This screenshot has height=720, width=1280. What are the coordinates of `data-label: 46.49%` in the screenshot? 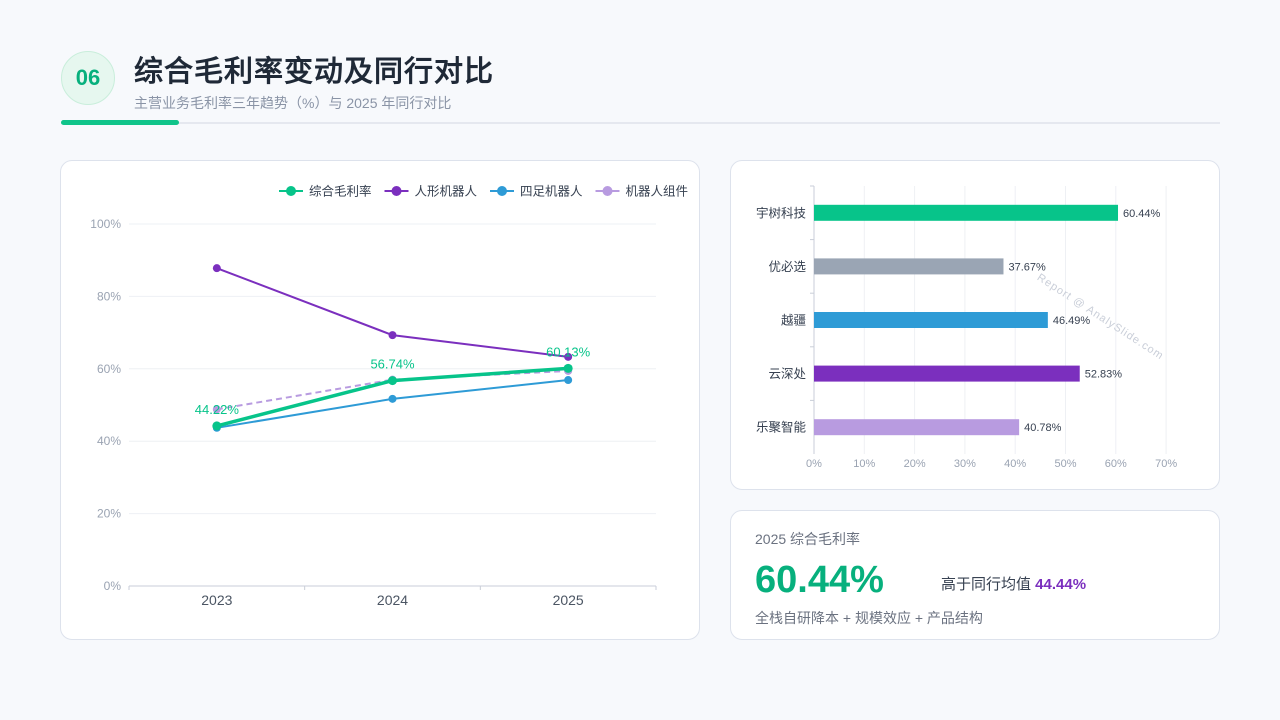 It's located at (1072, 321).